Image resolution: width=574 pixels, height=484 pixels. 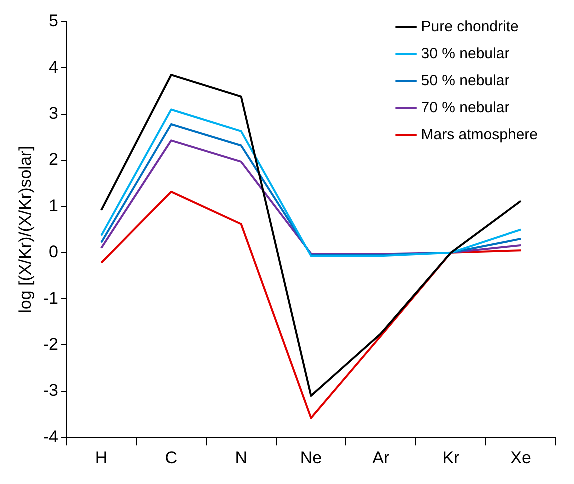 What do you see at coordinates (51, 390) in the screenshot?
I see `y-tick-label: -3` at bounding box center [51, 390].